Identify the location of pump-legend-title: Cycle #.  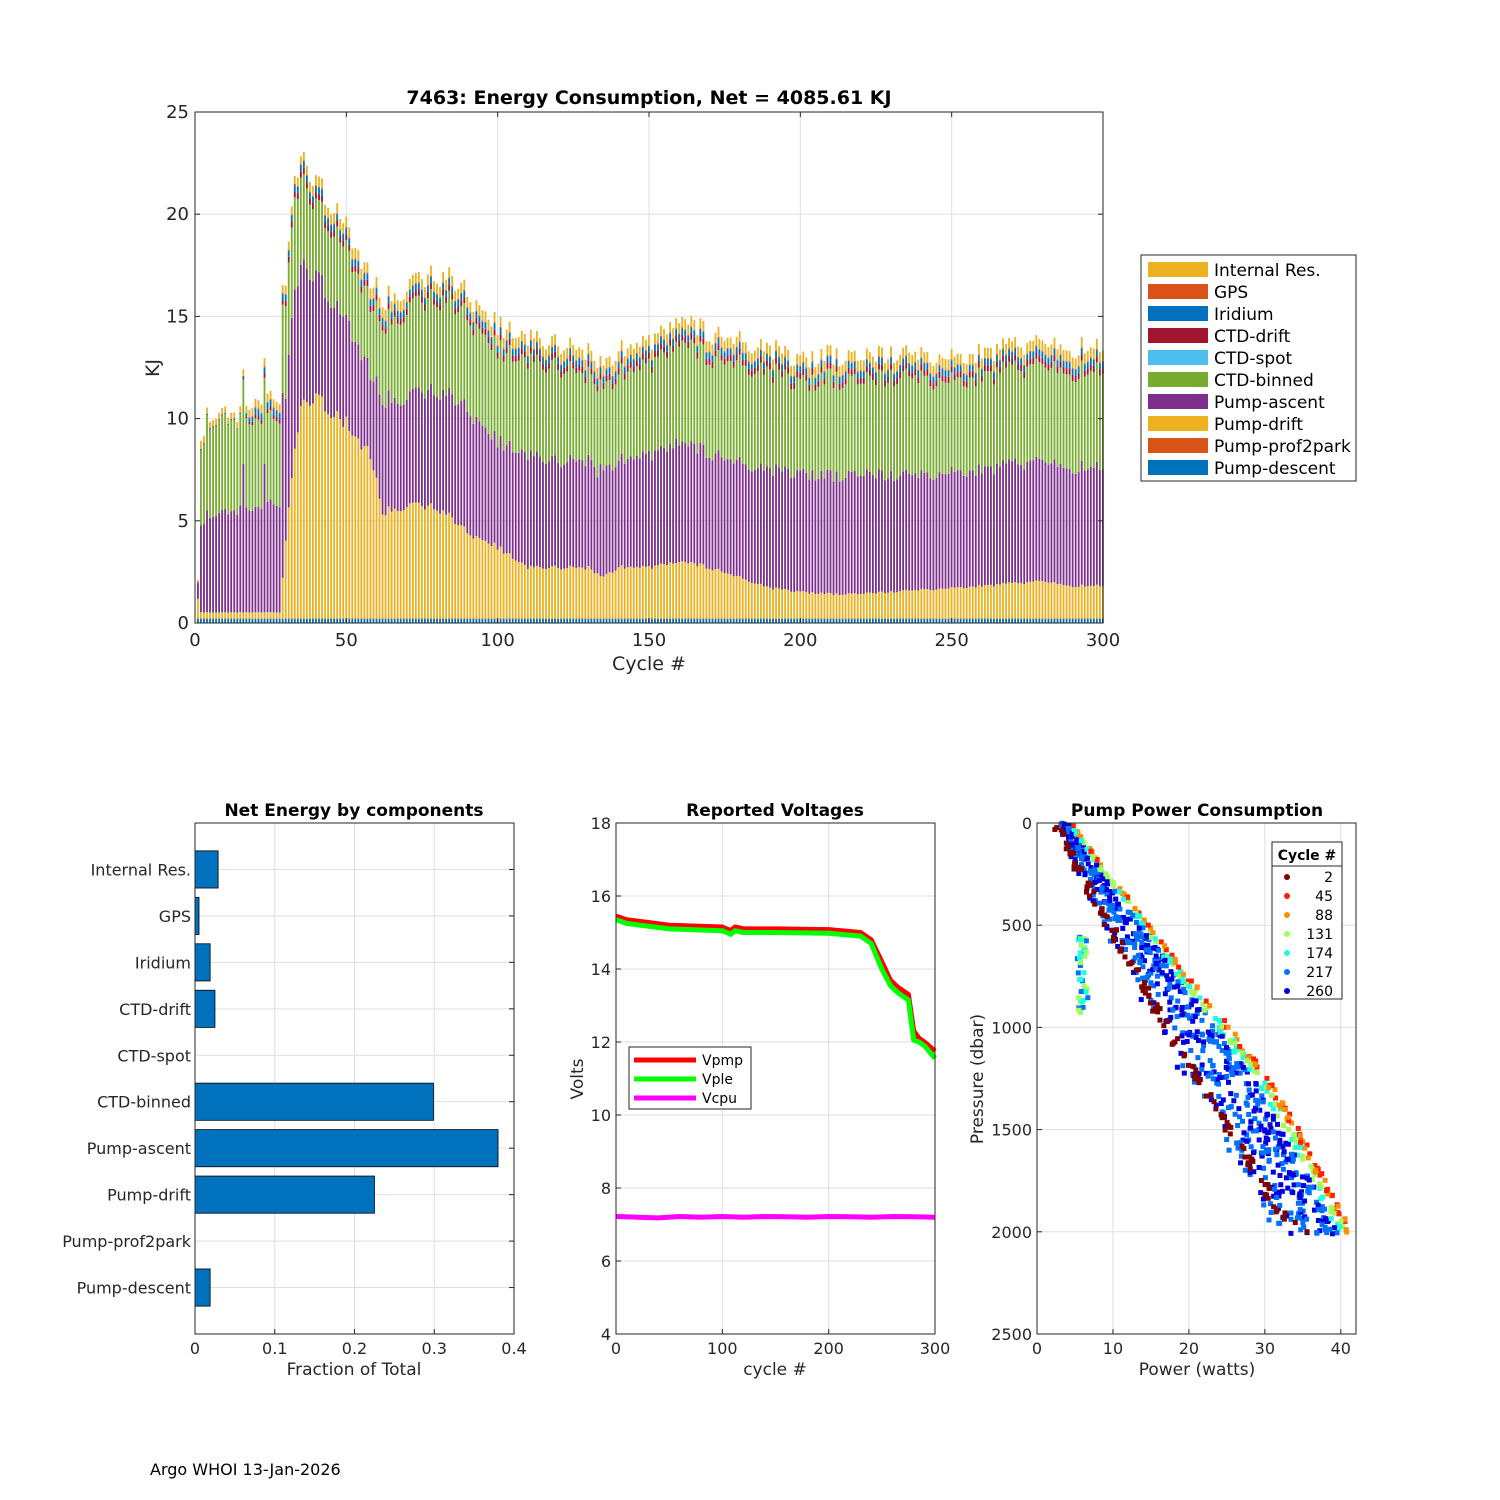
(1307, 856).